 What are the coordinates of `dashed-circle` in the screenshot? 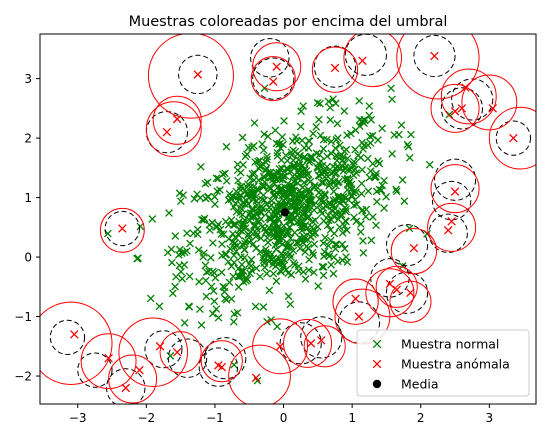 It's located at (448, 233).